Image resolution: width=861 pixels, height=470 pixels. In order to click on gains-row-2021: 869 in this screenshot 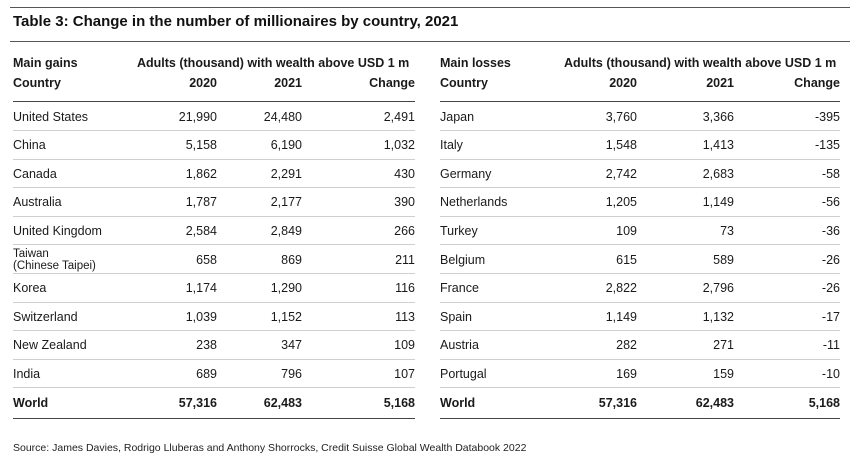, I will do `click(291, 259)`.